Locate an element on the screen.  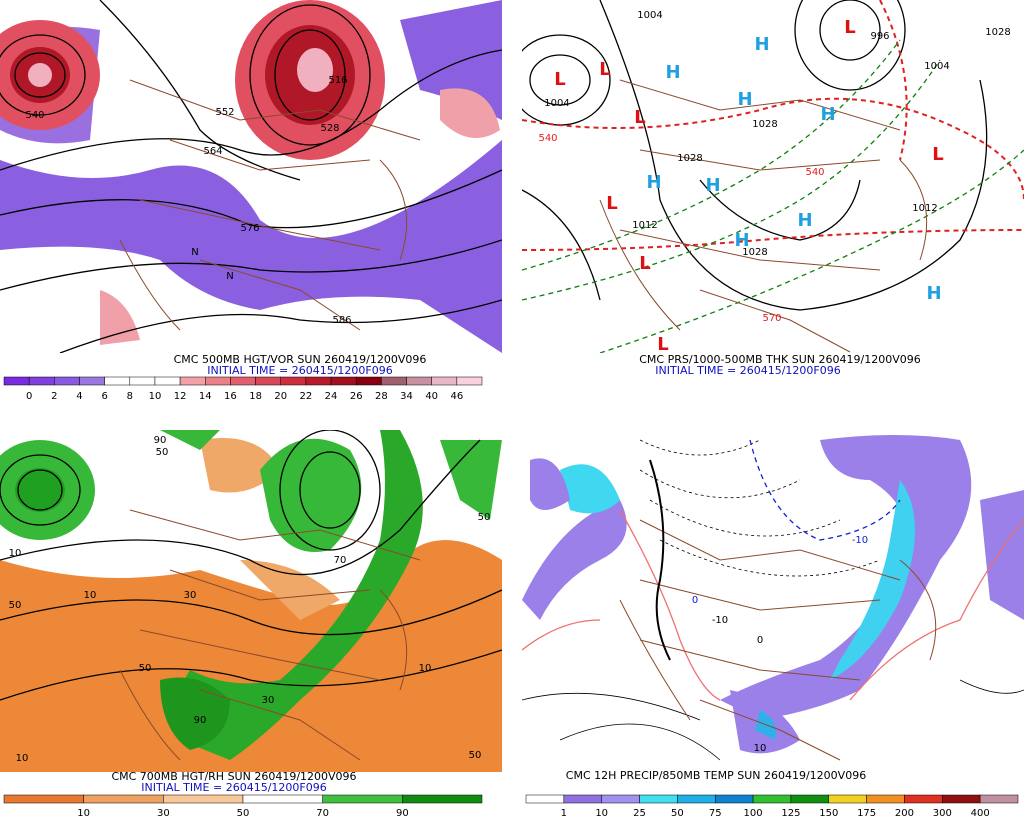
legend-label: 14 is located at coordinates (205, 396).